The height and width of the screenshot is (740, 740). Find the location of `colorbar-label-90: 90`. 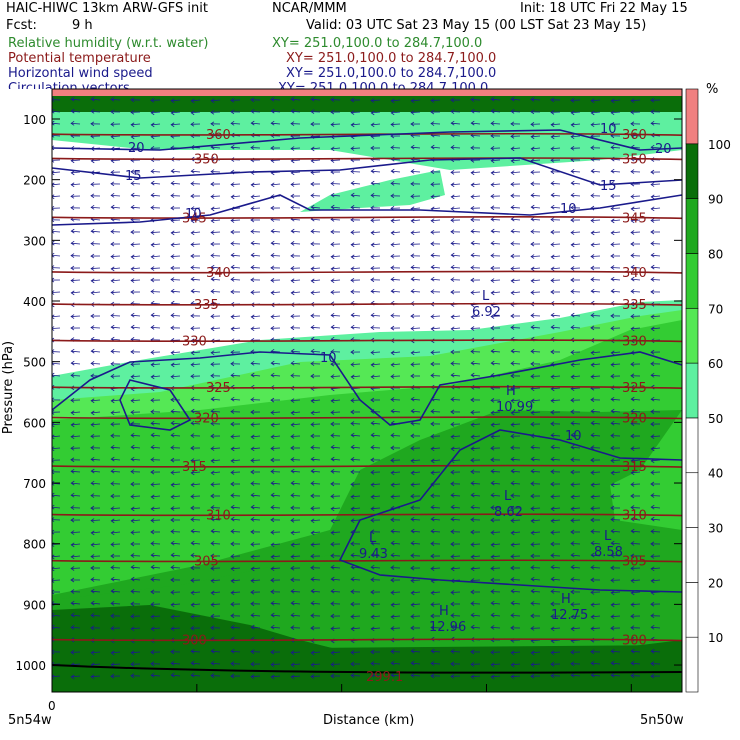

colorbar-label-90: 90 is located at coordinates (715, 200).